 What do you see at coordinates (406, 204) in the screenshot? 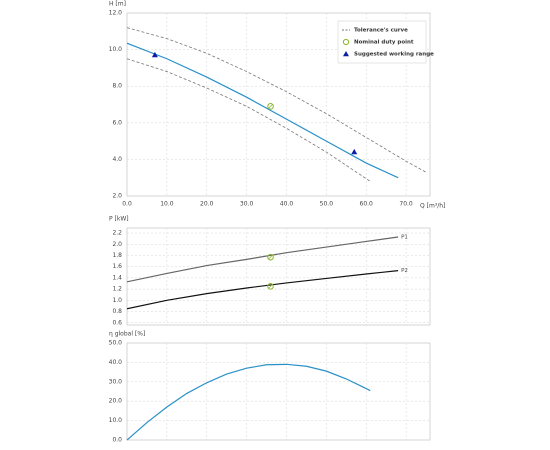
I see `x-tick-label: 70.0` at bounding box center [406, 204].